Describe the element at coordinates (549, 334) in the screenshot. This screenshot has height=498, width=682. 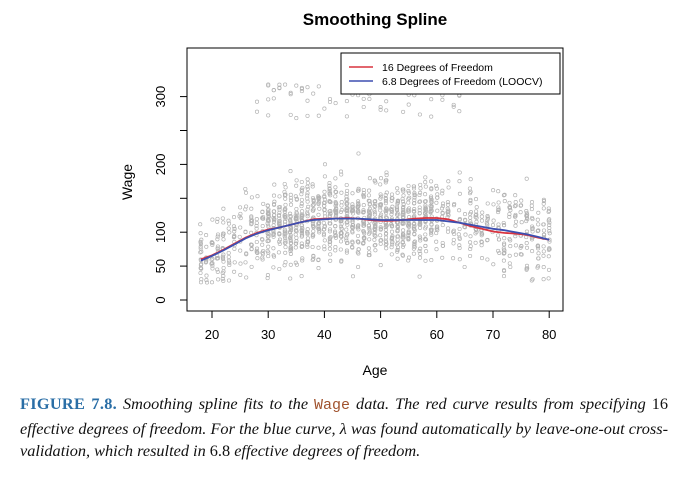
I see `x-tick-label: 80` at that location.